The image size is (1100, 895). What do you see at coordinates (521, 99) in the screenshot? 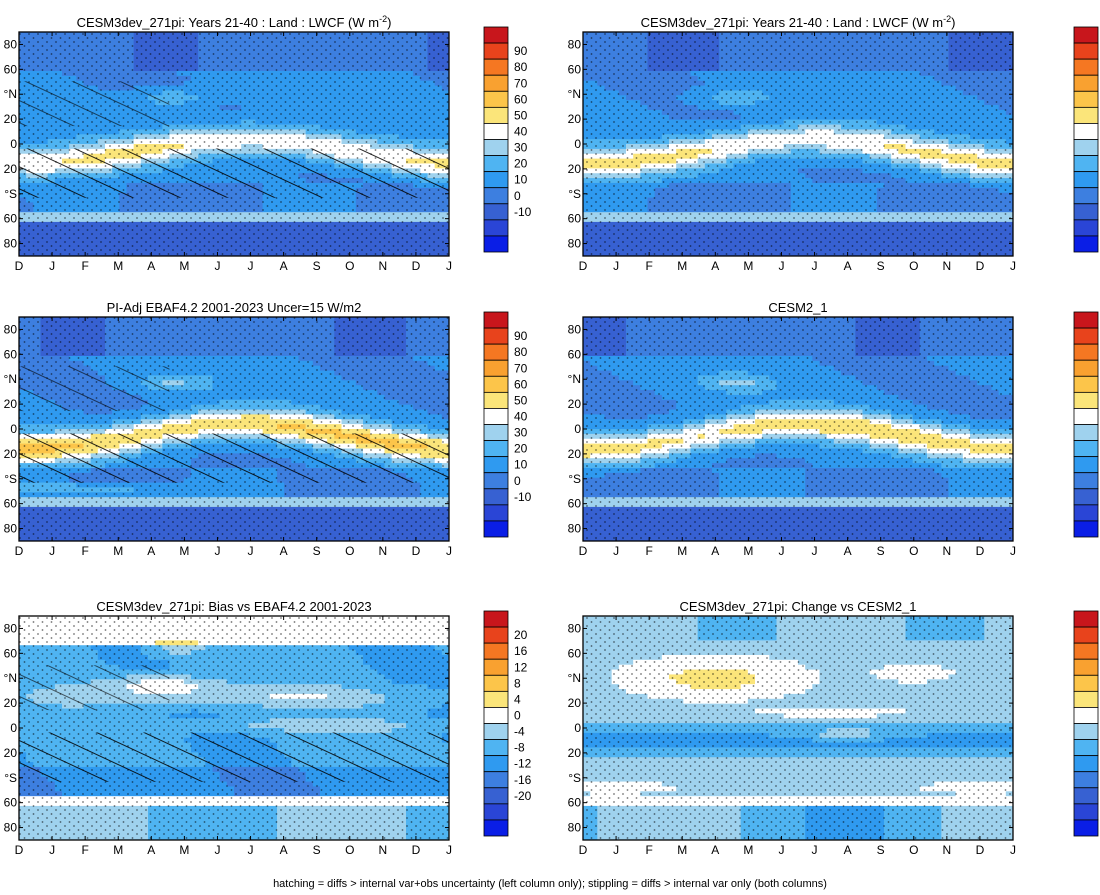
I see `colorbar-label: 60` at bounding box center [521, 99].